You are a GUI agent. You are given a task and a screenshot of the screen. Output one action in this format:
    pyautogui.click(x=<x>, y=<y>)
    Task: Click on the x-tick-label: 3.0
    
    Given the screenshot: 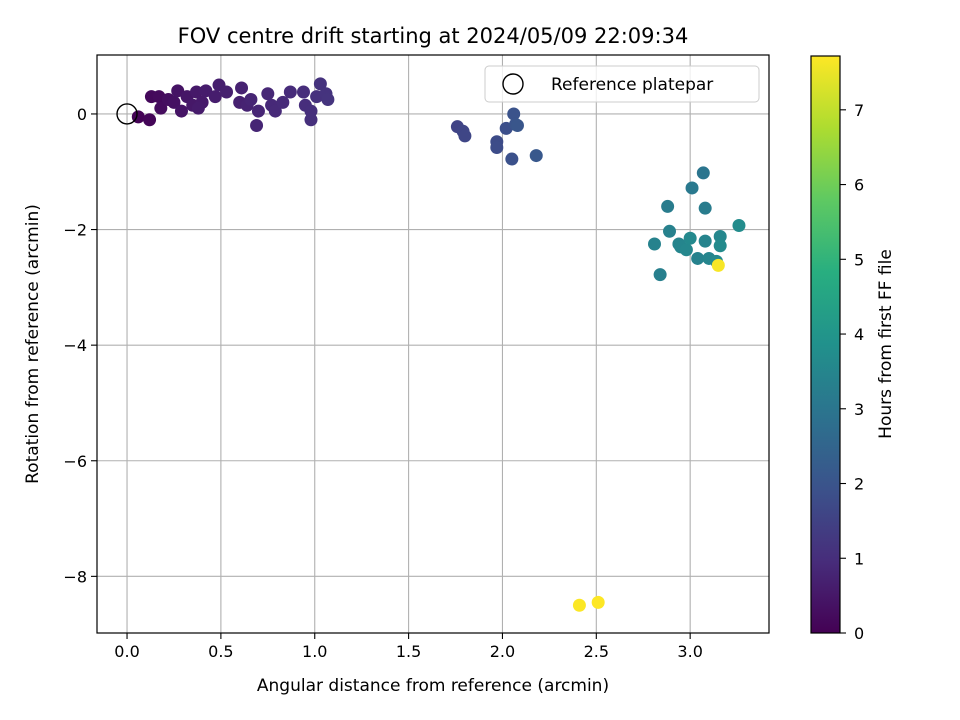 What is the action you would take?
    pyautogui.click(x=689, y=651)
    